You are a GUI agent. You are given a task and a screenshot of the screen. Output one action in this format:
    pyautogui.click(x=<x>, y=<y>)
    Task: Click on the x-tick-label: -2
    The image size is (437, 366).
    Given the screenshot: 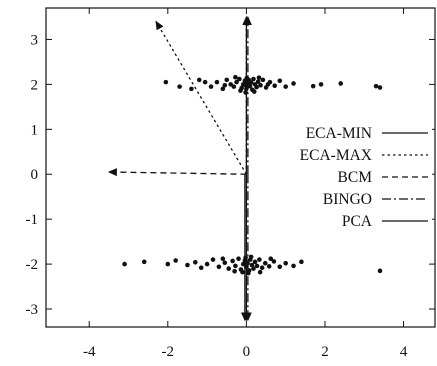 What is the action you would take?
    pyautogui.click(x=168, y=352)
    